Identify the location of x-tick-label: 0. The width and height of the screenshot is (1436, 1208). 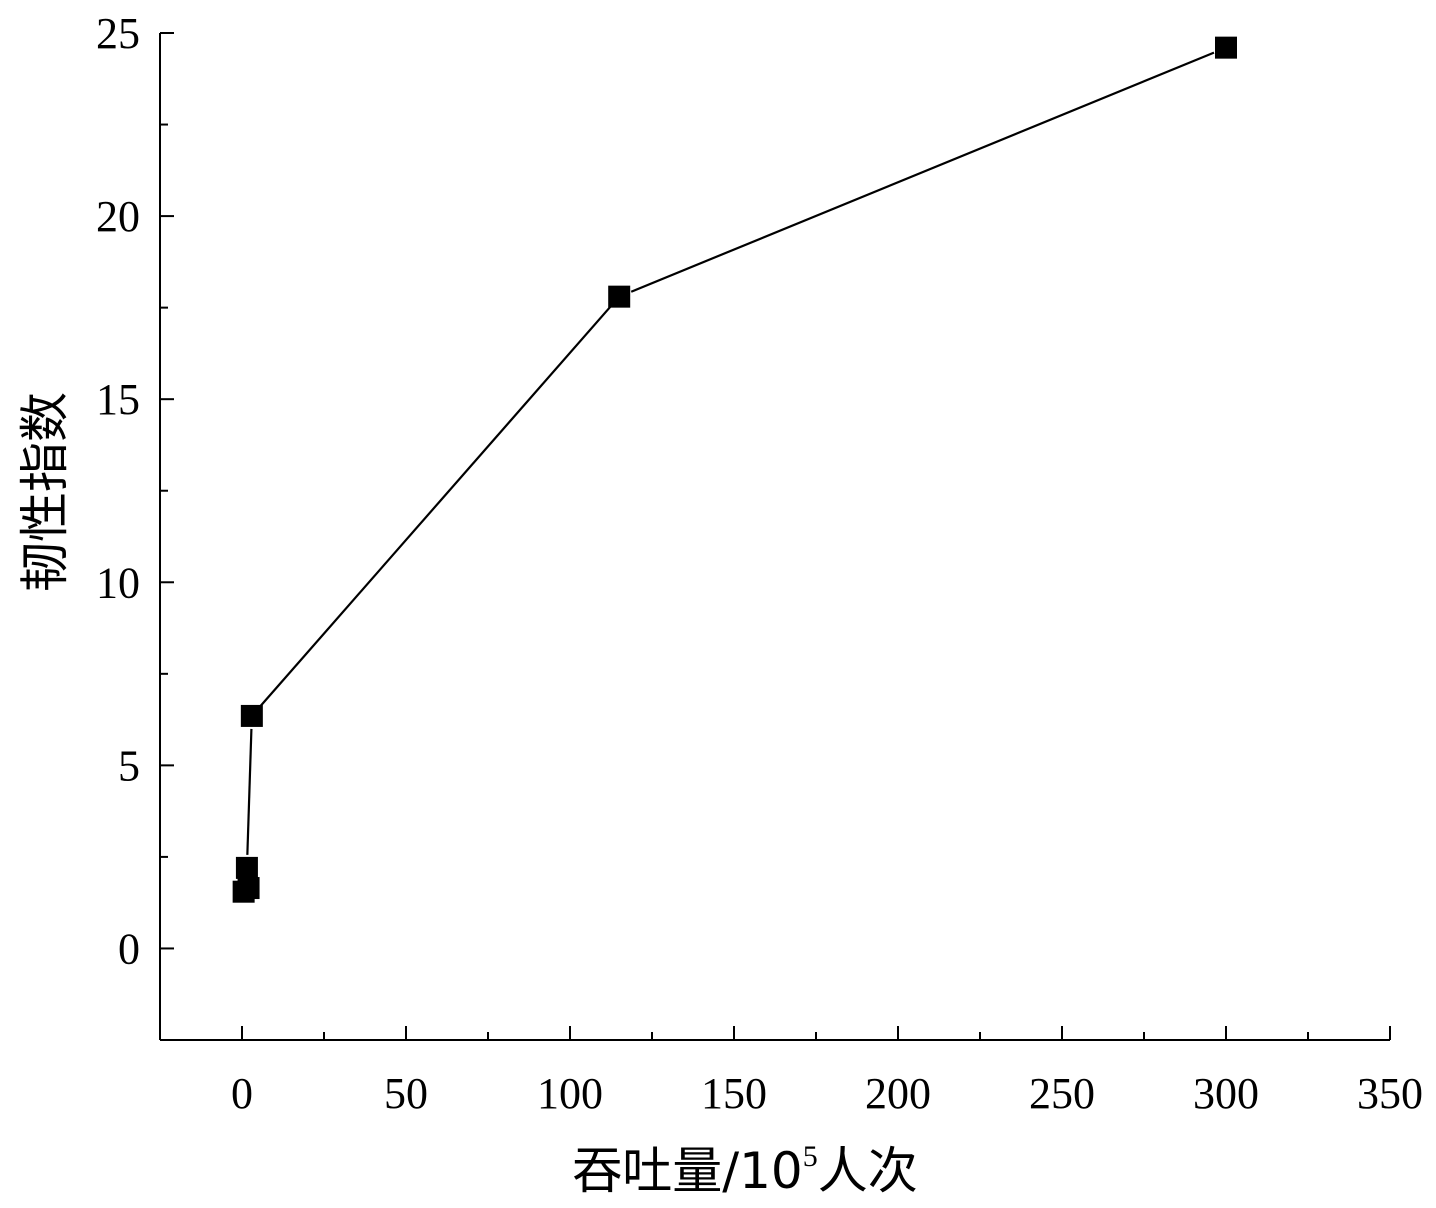
(242, 1093).